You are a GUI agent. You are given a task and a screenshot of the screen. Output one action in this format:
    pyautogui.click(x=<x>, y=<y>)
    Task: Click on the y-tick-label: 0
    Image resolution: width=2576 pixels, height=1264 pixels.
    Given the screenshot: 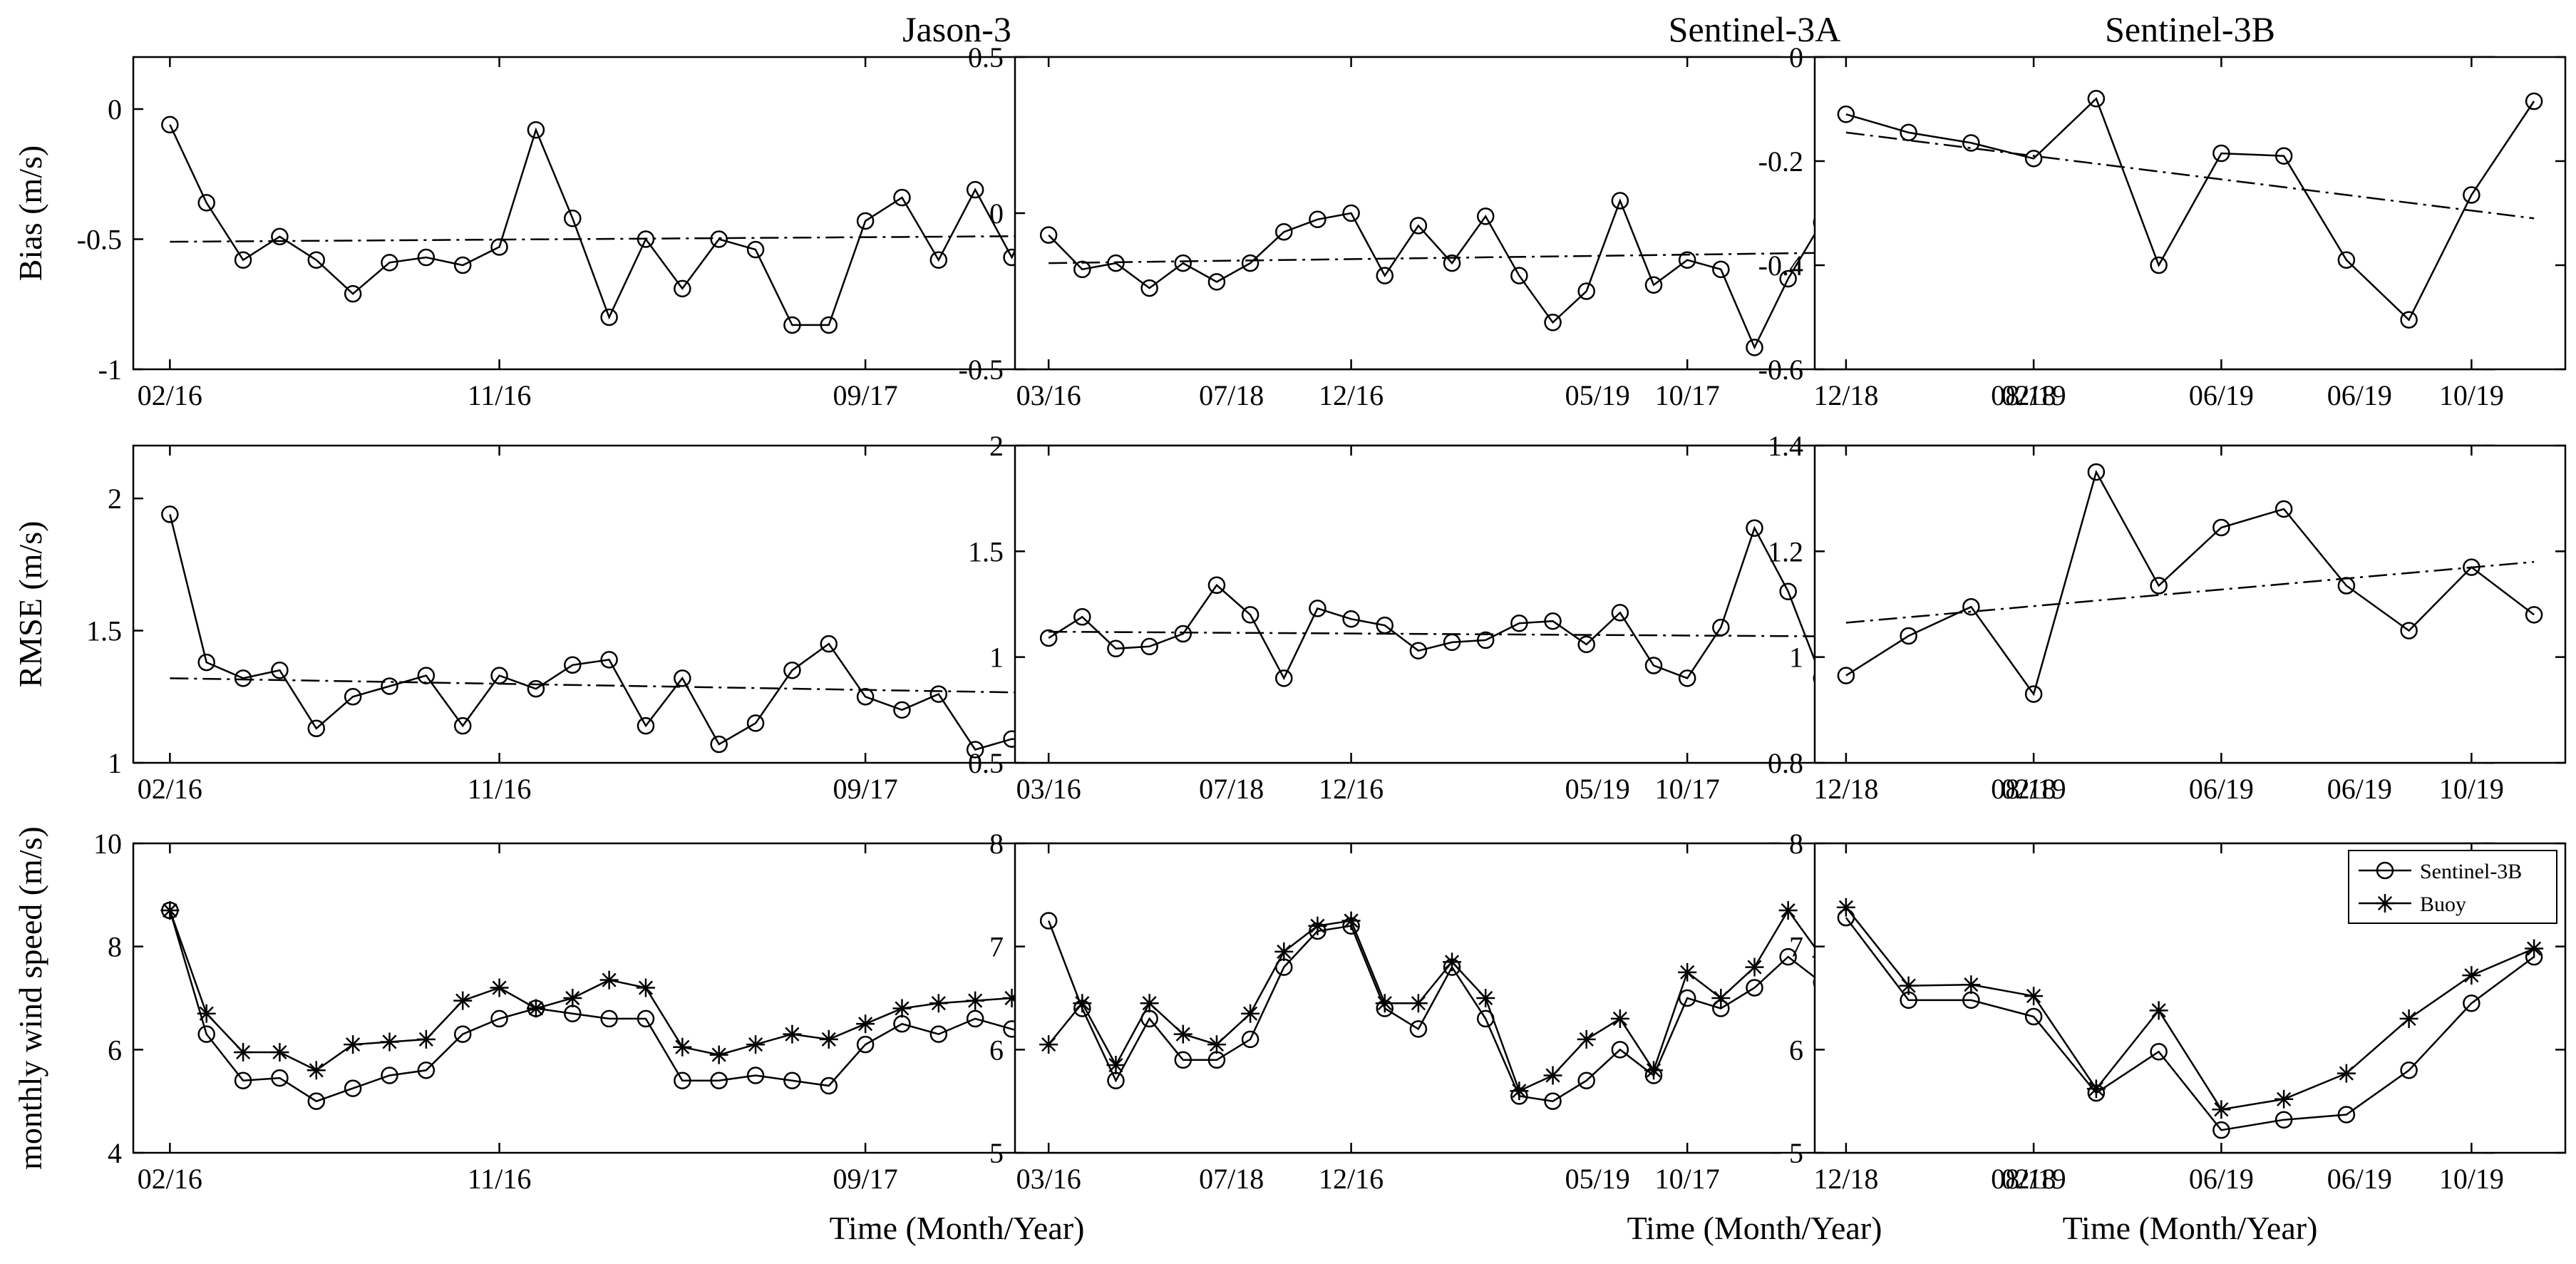 What is the action you would take?
    pyautogui.click(x=115, y=109)
    